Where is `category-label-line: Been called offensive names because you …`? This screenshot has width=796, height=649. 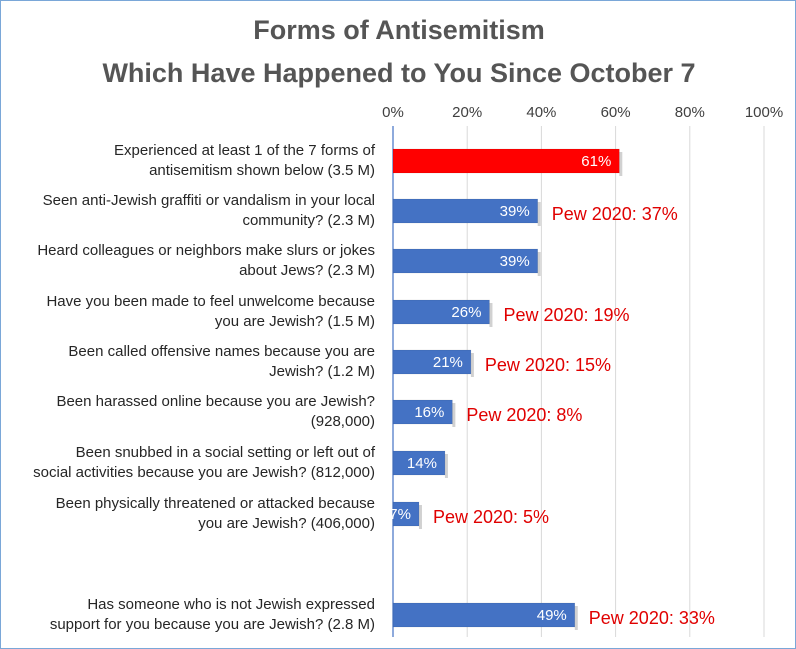 category-label-line: Been called offensive names because you … is located at coordinates (221, 351).